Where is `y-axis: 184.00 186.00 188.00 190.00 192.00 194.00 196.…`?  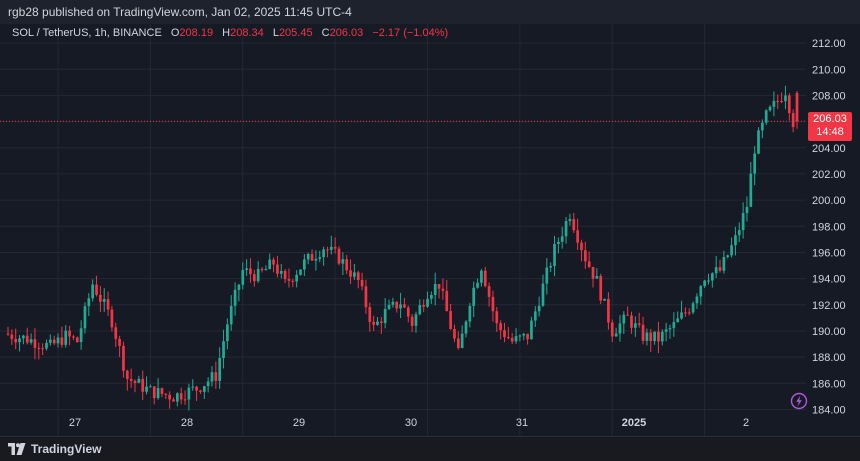
y-axis: 184.00 186.00 188.00 190.00 192.00 194.00 196.… is located at coordinates (833, 230).